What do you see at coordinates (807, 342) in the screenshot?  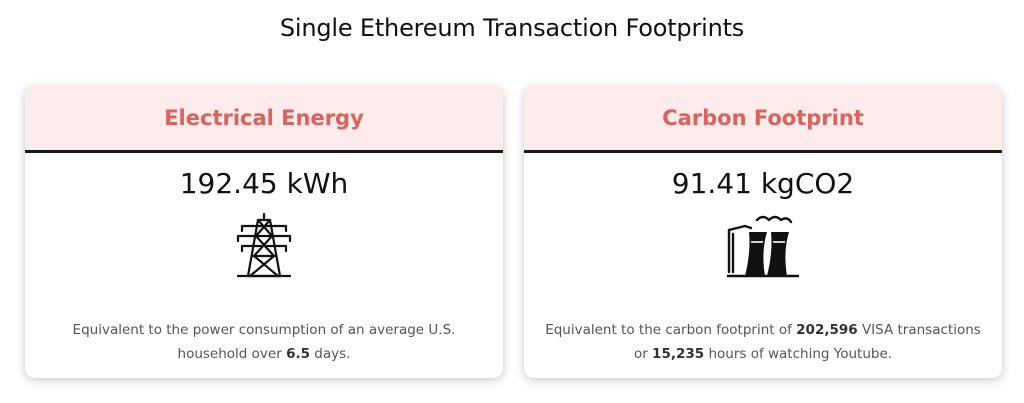 I see `carbon-desc-middle: VISA transactions or` at bounding box center [807, 342].